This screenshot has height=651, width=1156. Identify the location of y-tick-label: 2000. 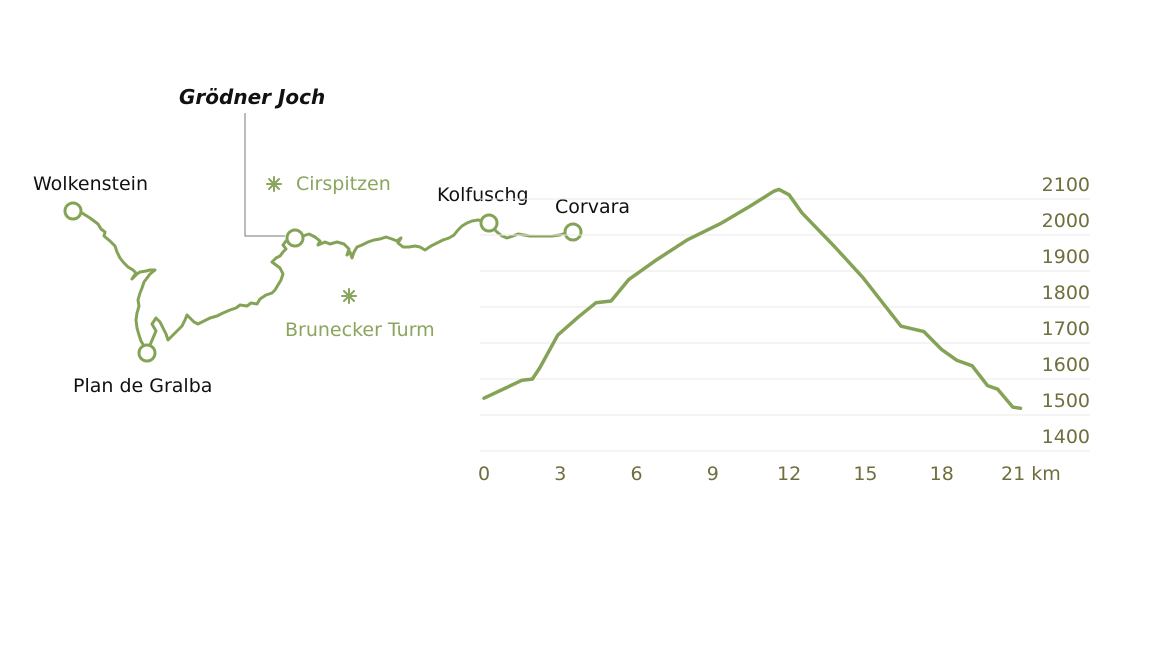
(1066, 221).